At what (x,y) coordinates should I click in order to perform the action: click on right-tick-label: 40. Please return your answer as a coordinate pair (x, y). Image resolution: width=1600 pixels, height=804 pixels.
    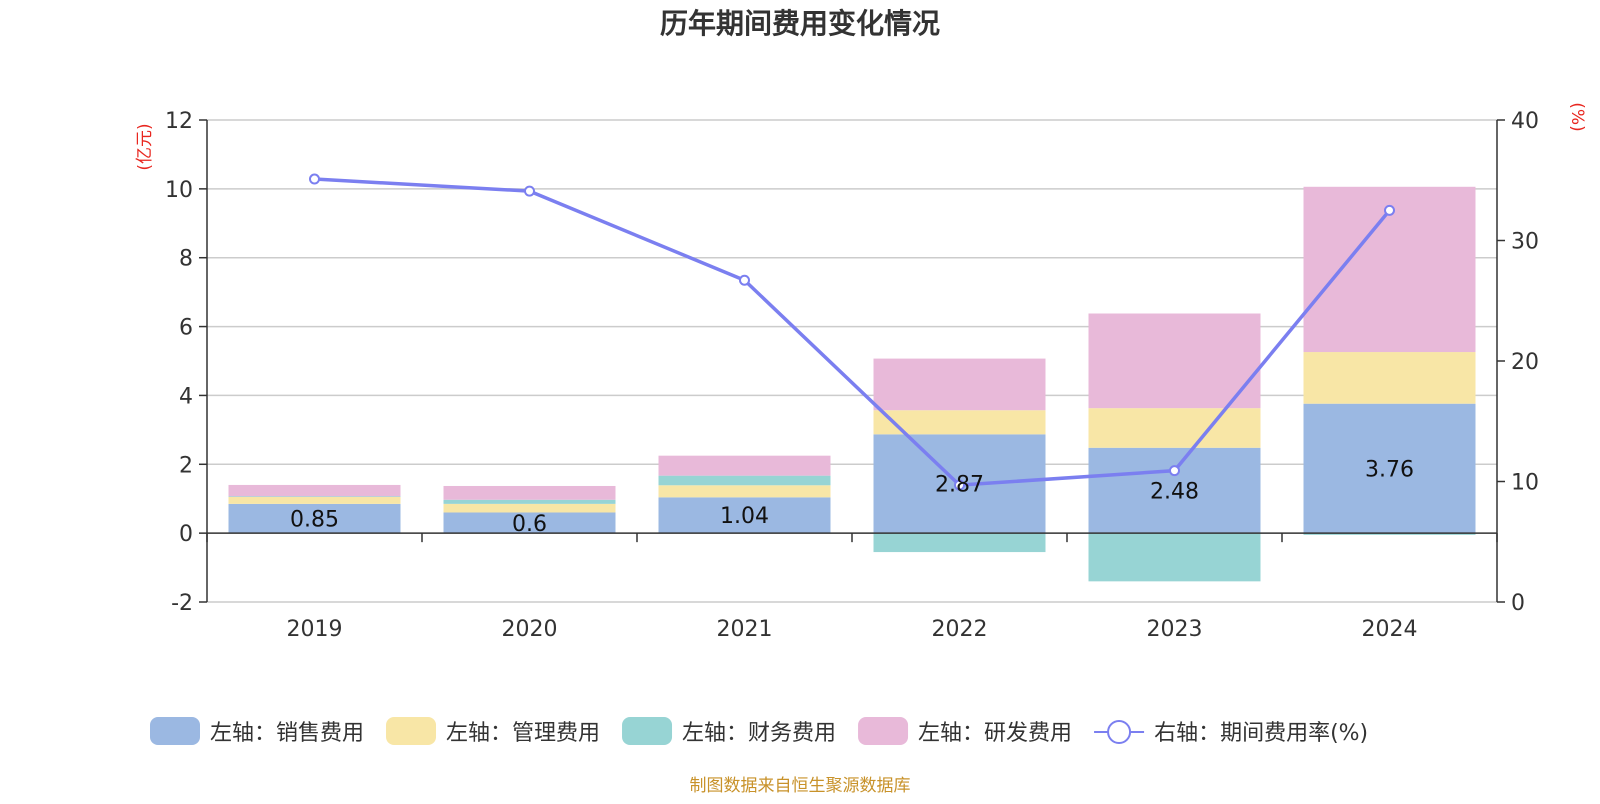
    Looking at the image, I should click on (1525, 121).